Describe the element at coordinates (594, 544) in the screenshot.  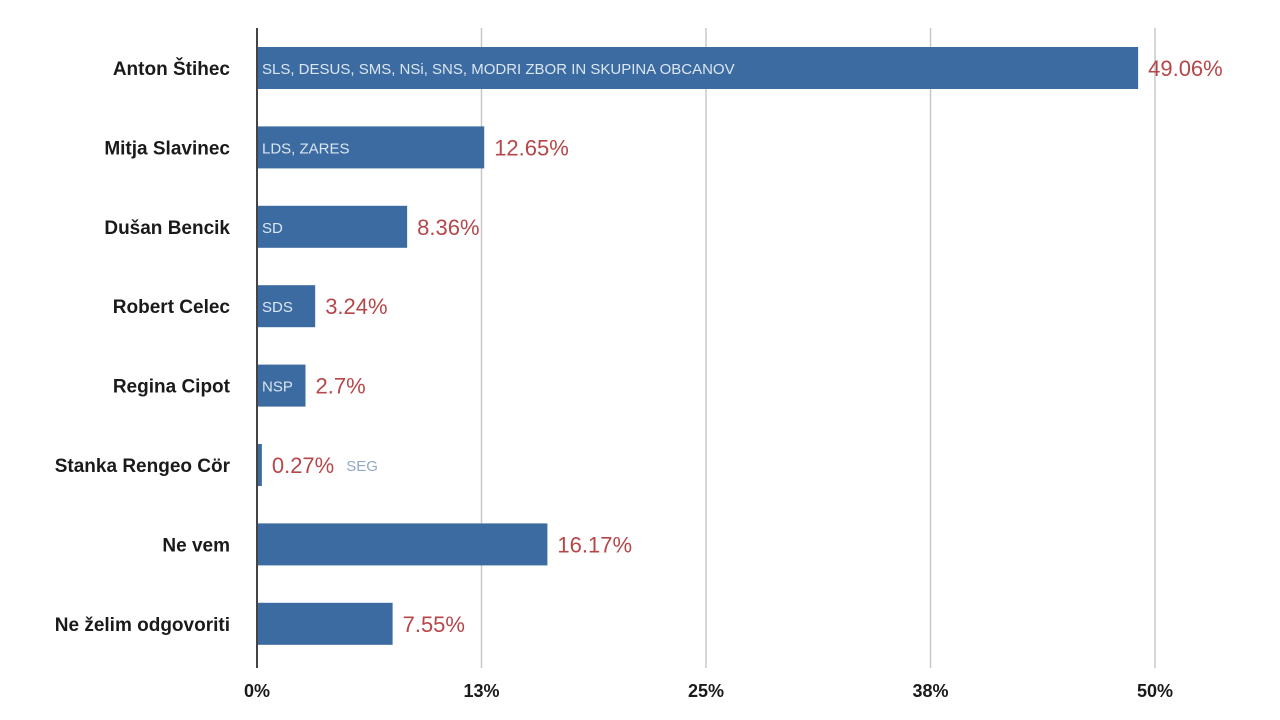
I see `value-label: 16.17%` at that location.